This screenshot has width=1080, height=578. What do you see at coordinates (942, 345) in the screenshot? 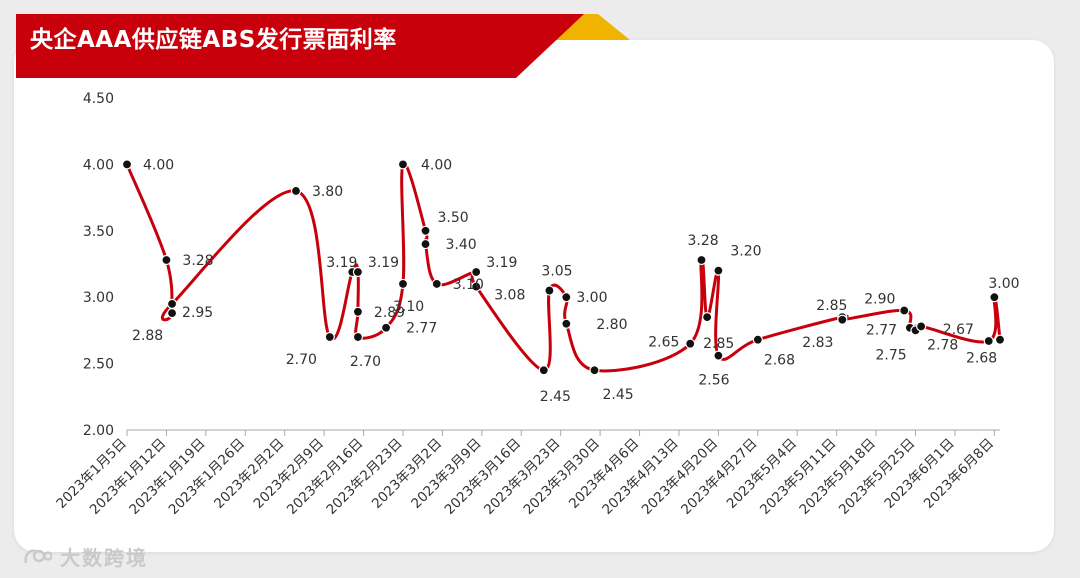
I see `data-label: 2.78` at bounding box center [942, 345].